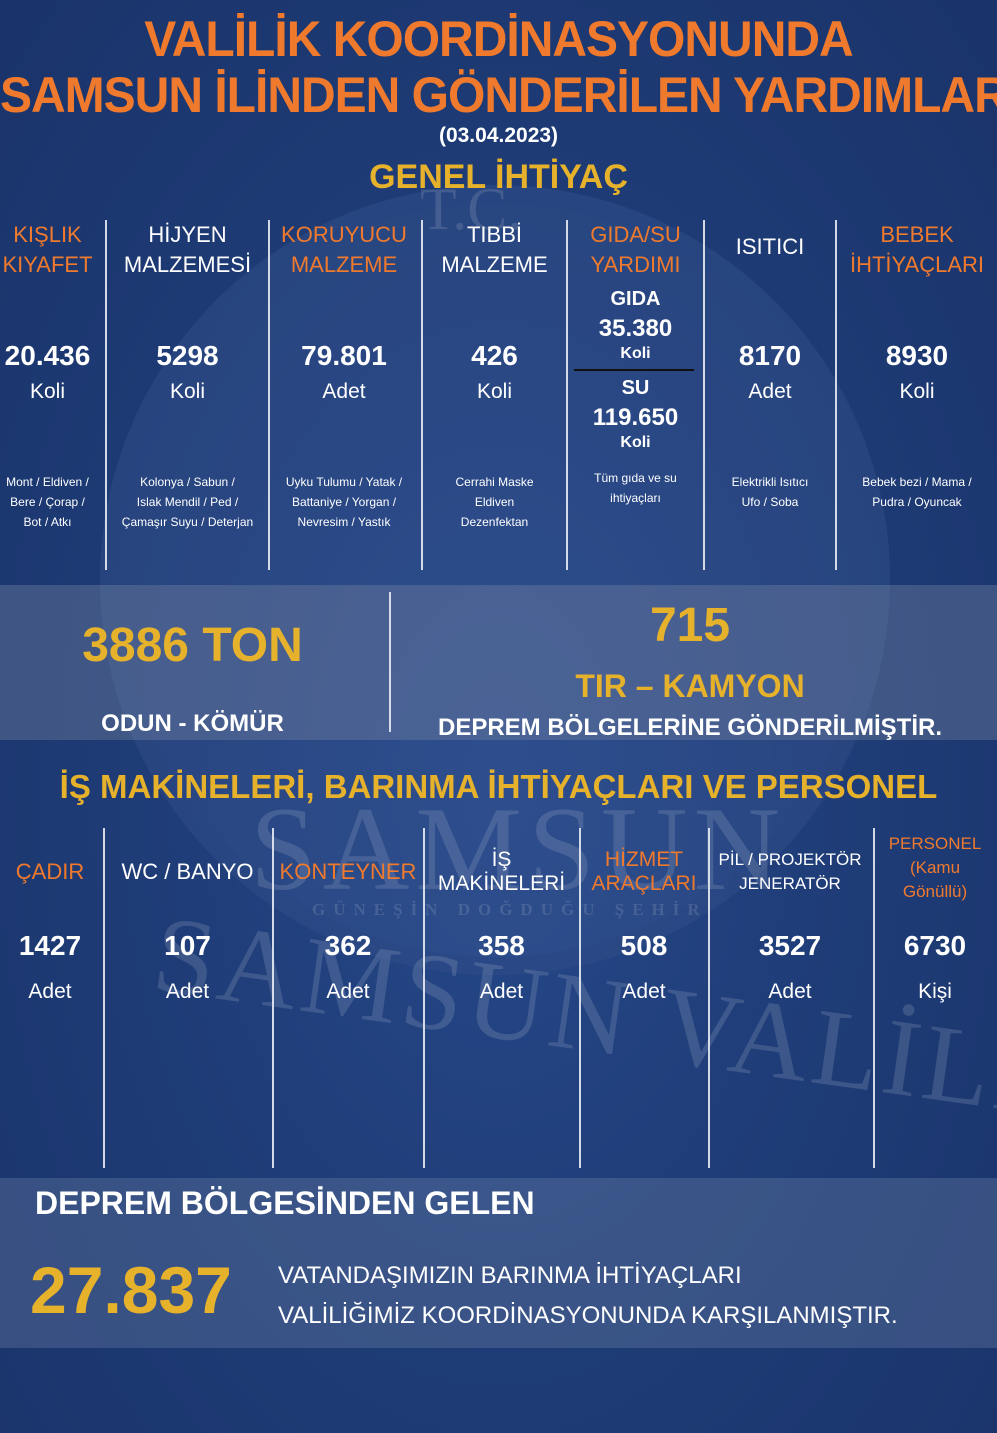  I want to click on desc-line: Battaniye / Yorgan /, so click(344, 502).